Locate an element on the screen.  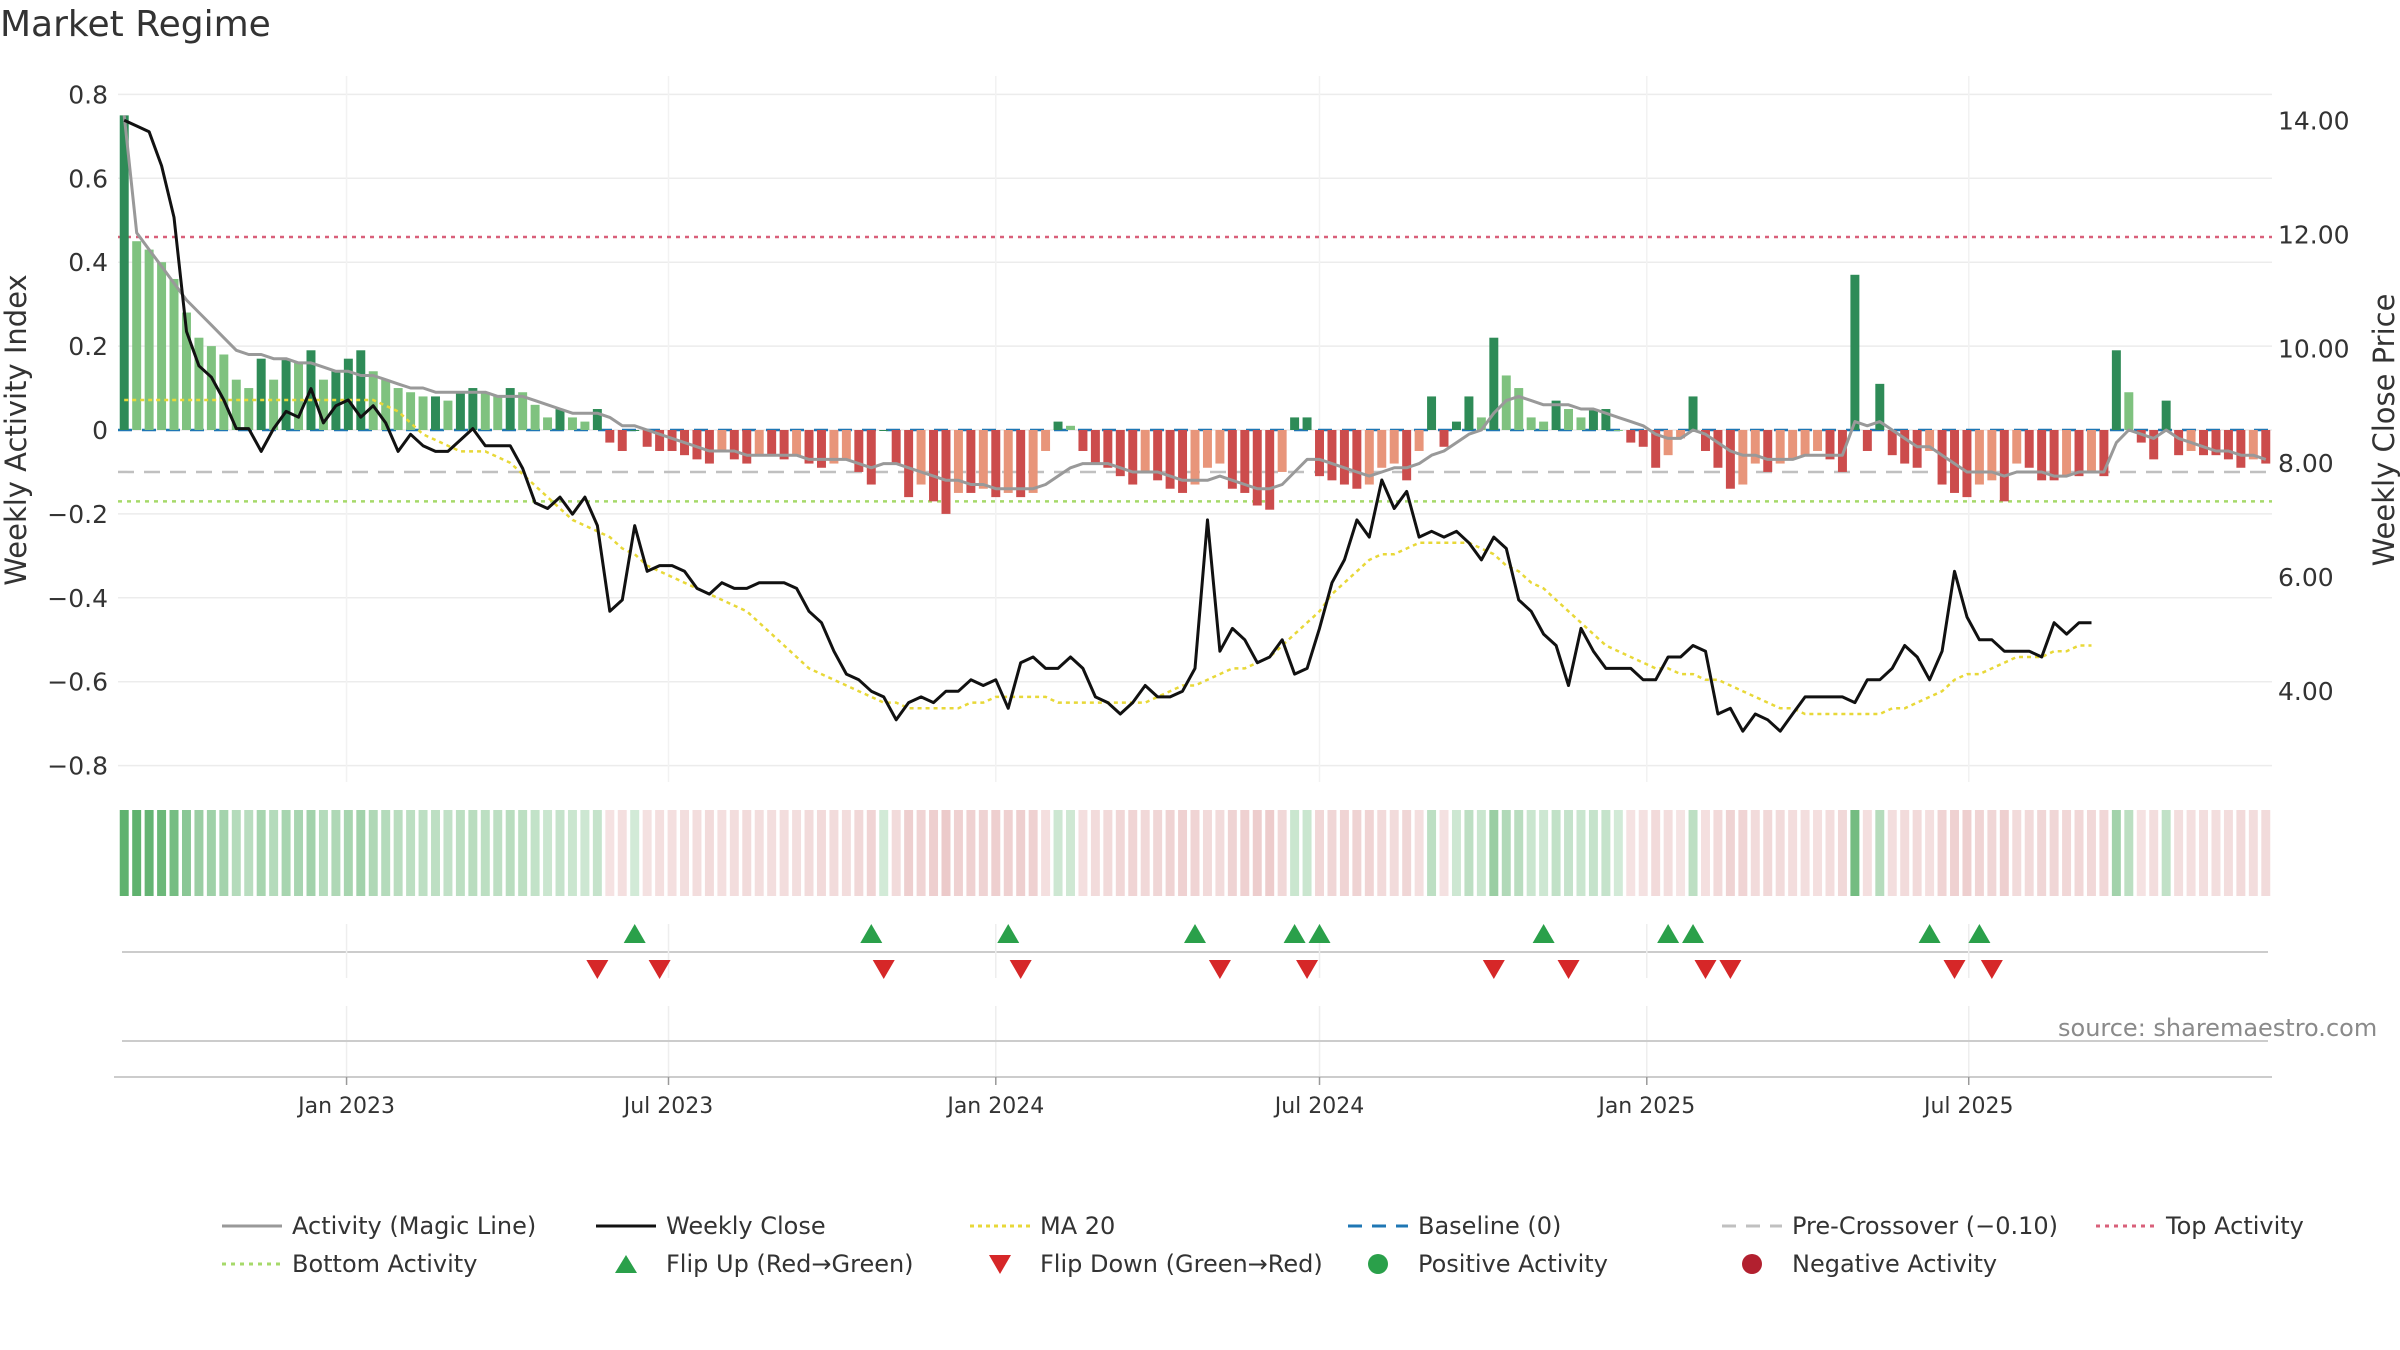
green-up-triangle-icon is located at coordinates (626, 1264).